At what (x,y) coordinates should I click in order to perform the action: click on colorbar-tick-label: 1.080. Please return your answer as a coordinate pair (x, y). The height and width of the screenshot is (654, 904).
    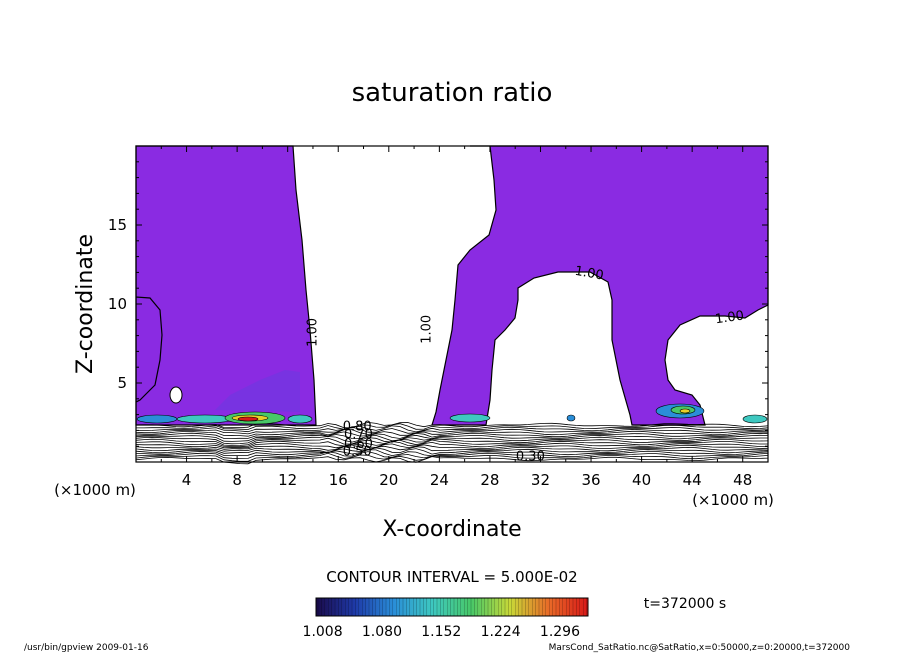
    Looking at the image, I should click on (382, 632).